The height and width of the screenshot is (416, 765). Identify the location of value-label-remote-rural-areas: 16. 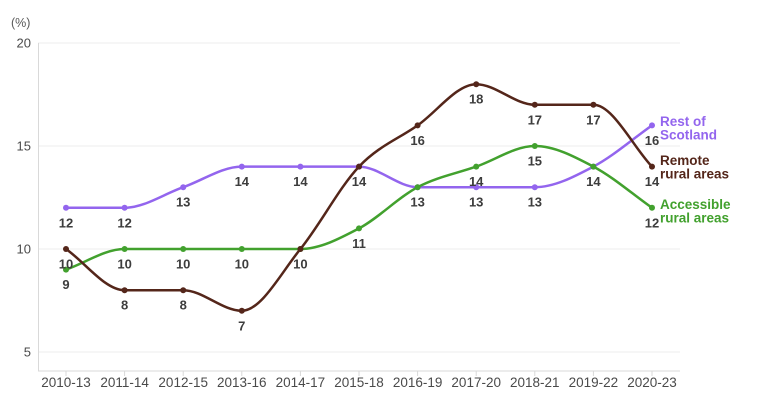
(417, 140).